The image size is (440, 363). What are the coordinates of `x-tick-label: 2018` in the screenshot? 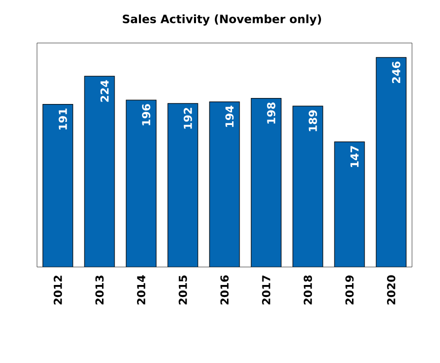 It's located at (308, 289).